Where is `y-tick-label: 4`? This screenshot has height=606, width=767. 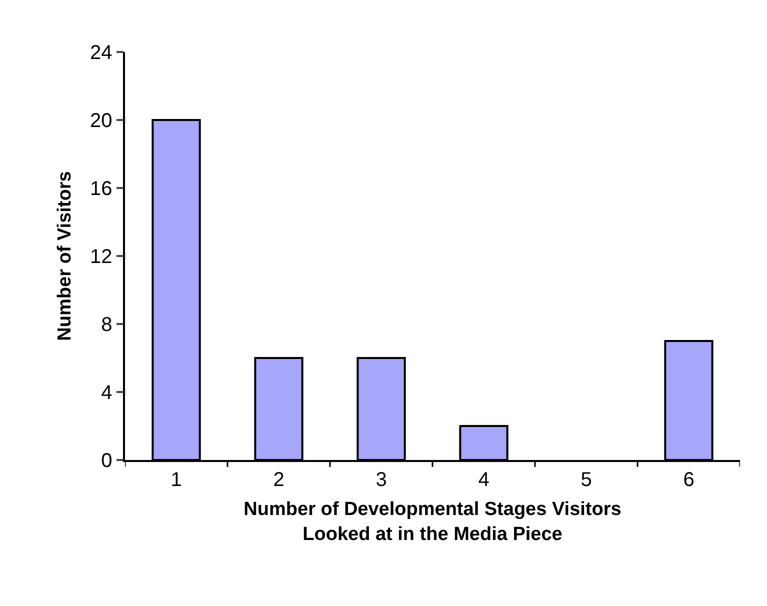
y-tick-label: 4 is located at coordinates (106, 393).